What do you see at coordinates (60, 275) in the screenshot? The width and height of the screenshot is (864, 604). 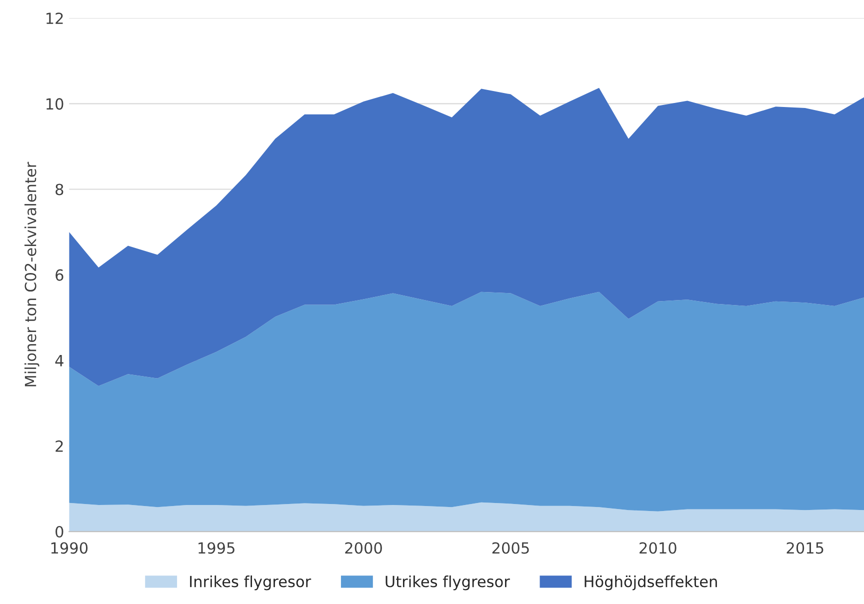 I see `y-tick-label: 6` at bounding box center [60, 275].